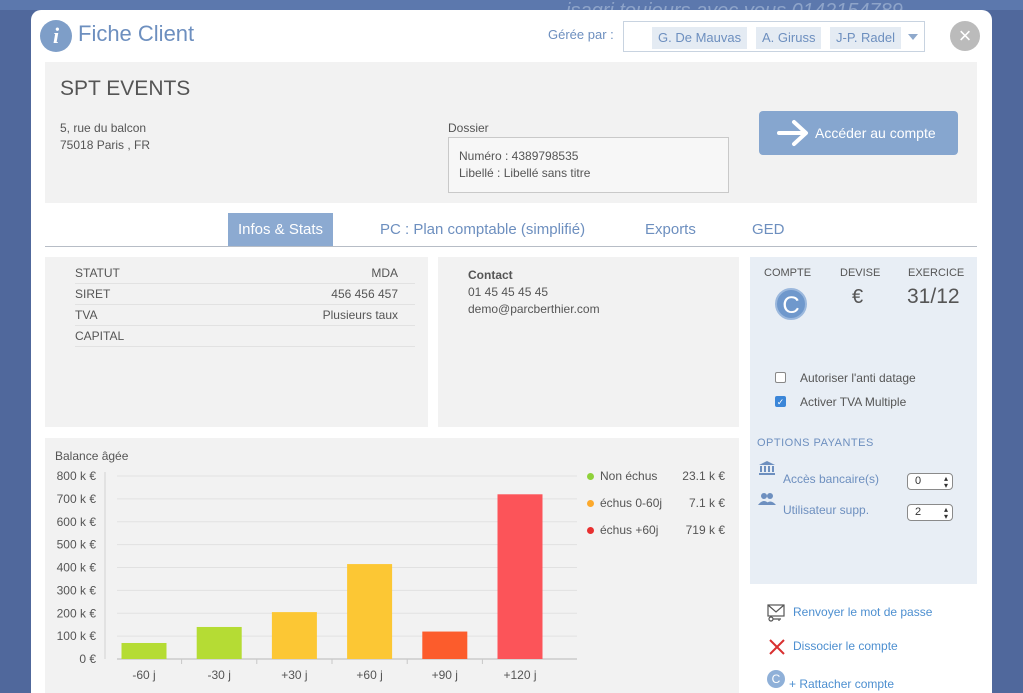 This screenshot has width=1023, height=693. Describe the element at coordinates (858, 378) in the screenshot. I see `anti-datage-label: Autoriser l'anti datage` at that location.